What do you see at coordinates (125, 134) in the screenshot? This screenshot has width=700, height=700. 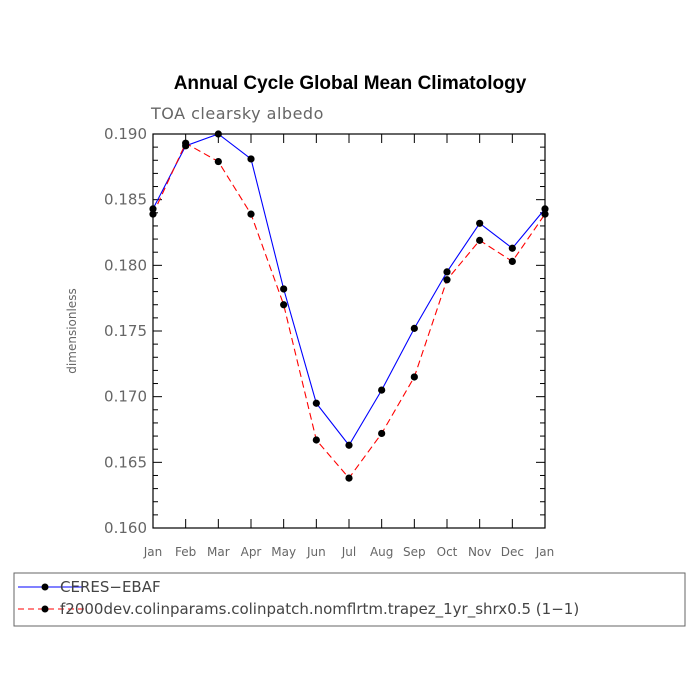 I see `y-tick-label: 0.190` at bounding box center [125, 134].